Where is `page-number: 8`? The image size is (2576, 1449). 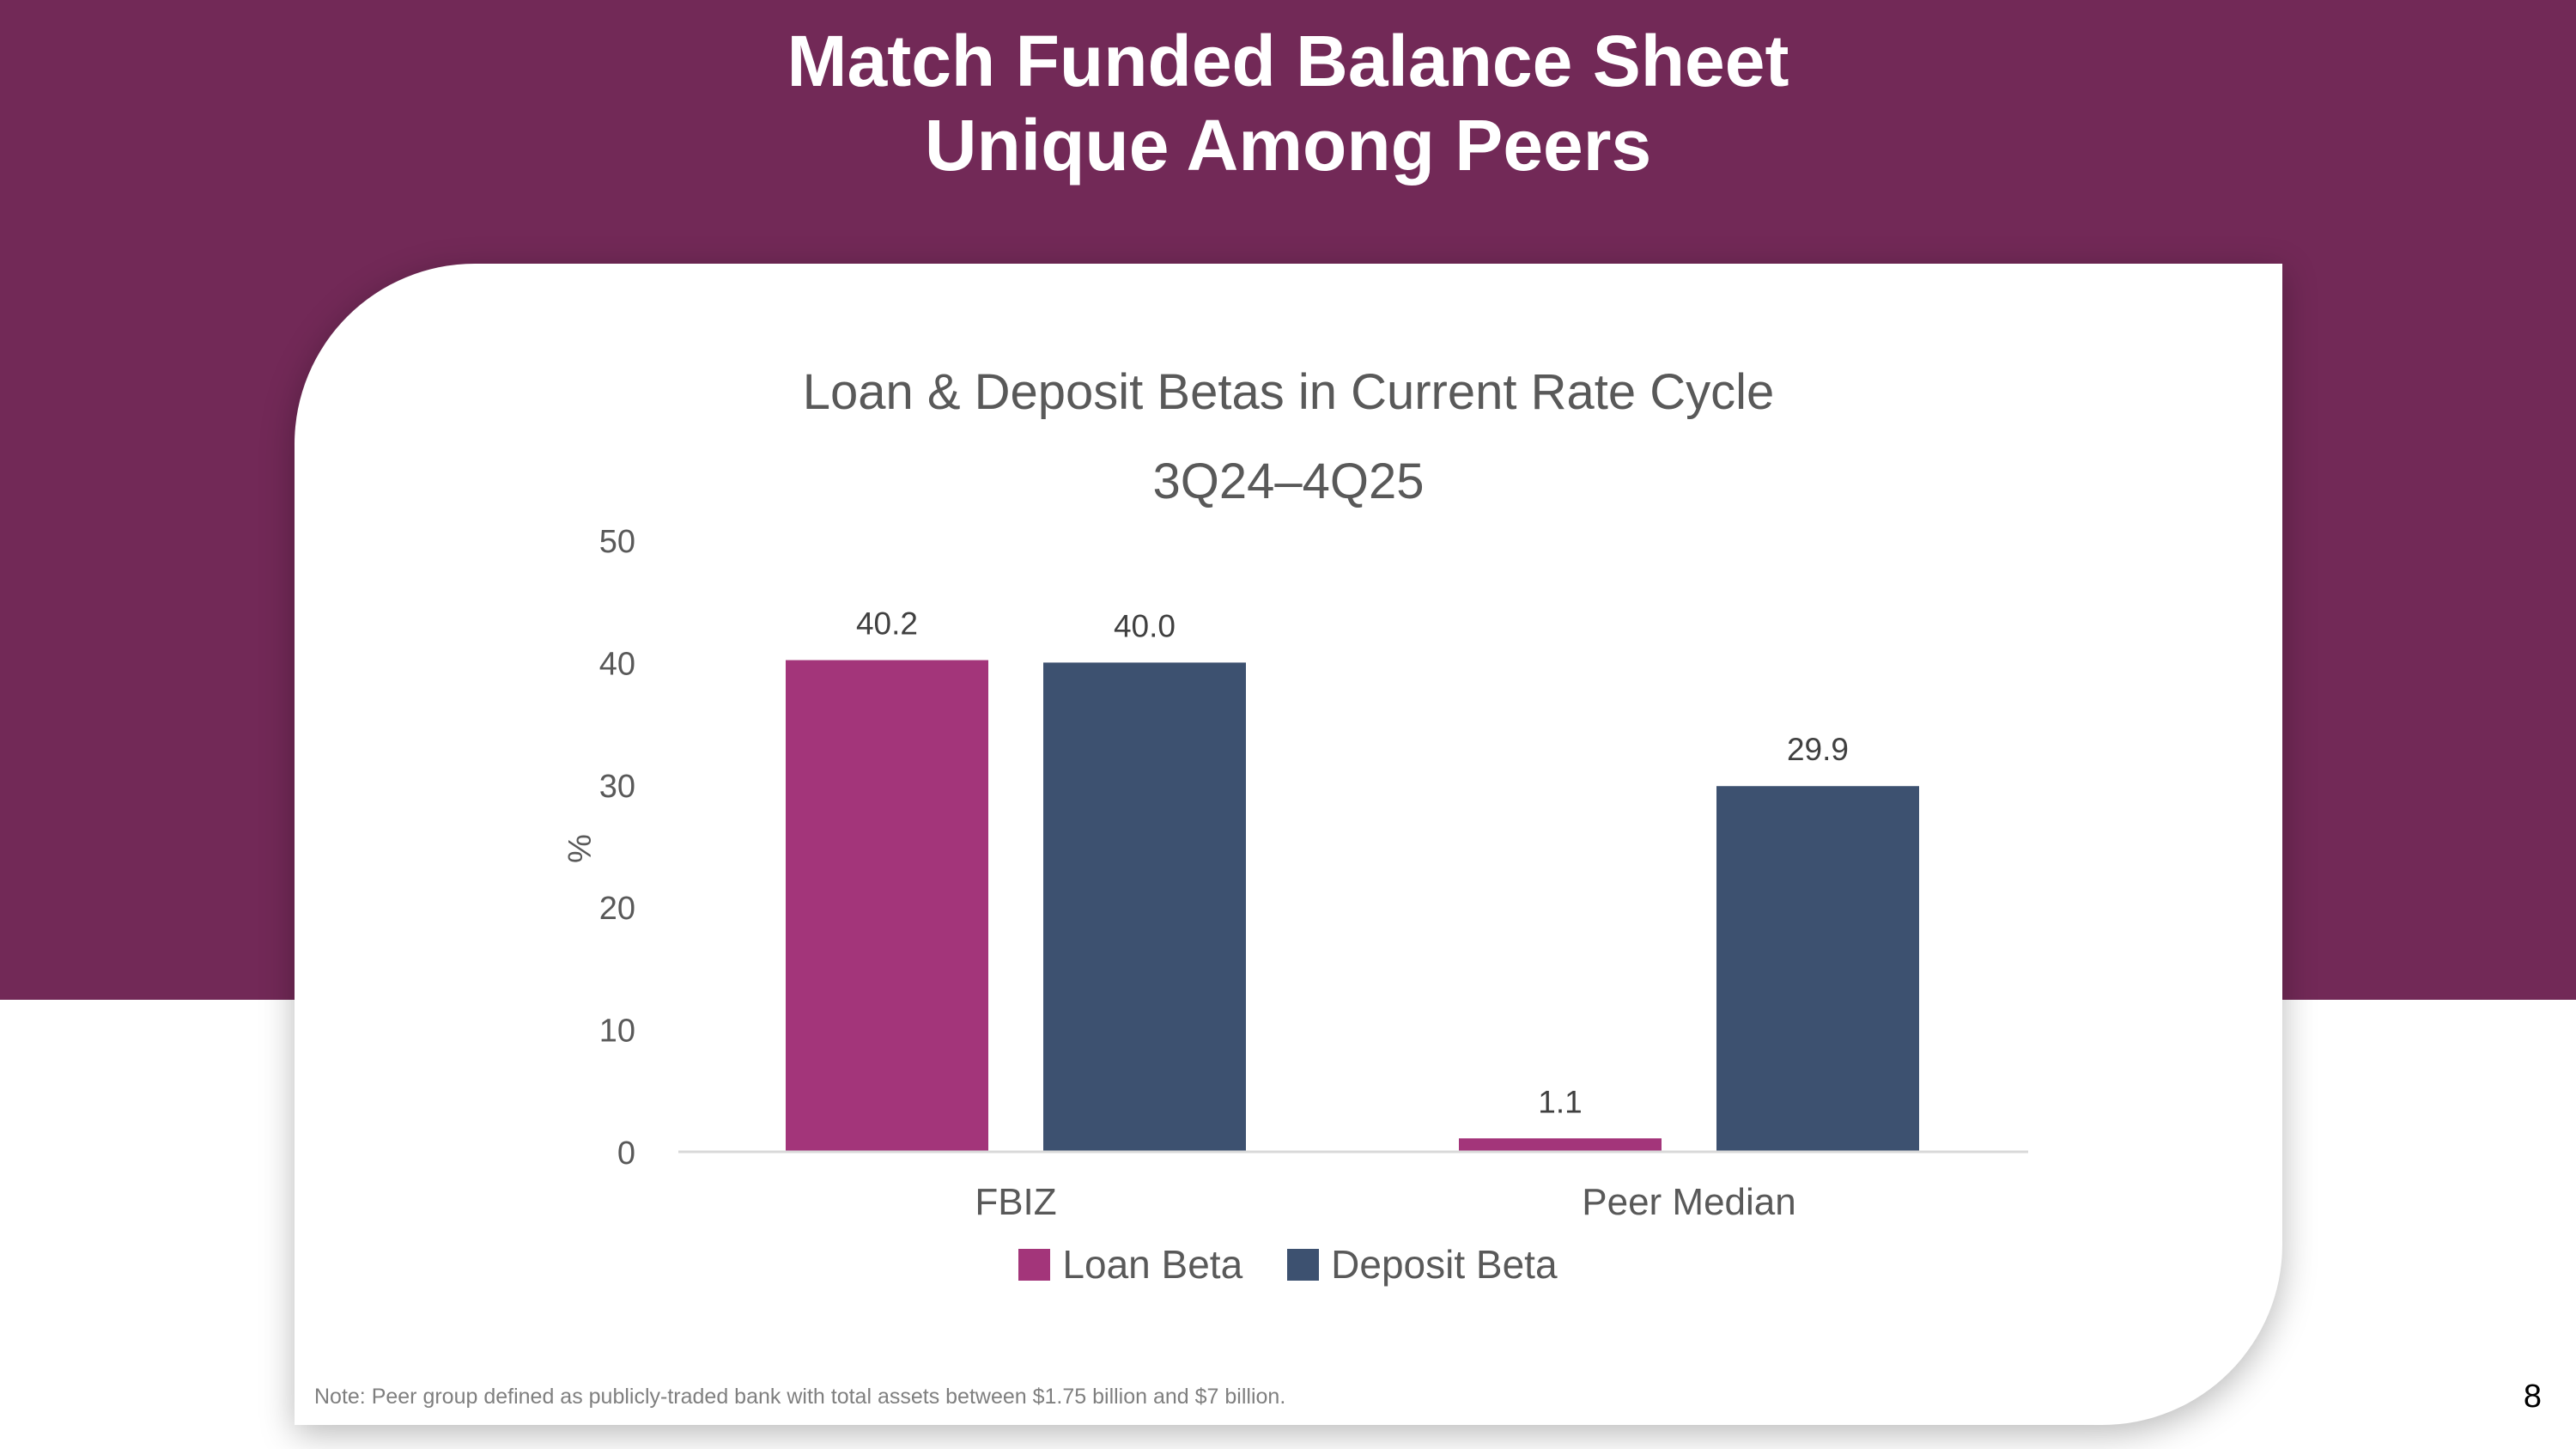
page-number: 8 is located at coordinates (2532, 1397).